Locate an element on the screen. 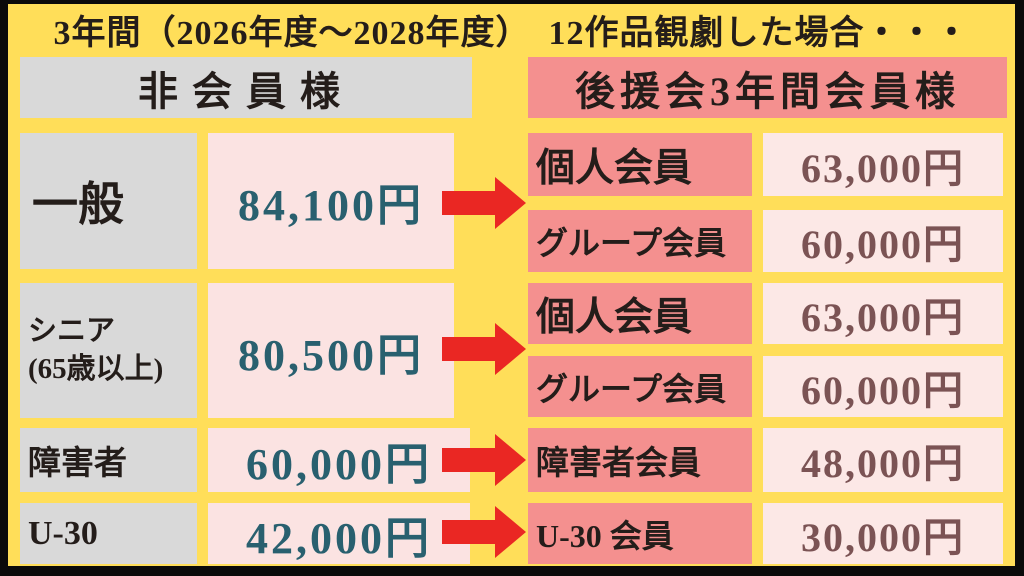  price-nonmember-senior: 80,500円 is located at coordinates (331, 350).